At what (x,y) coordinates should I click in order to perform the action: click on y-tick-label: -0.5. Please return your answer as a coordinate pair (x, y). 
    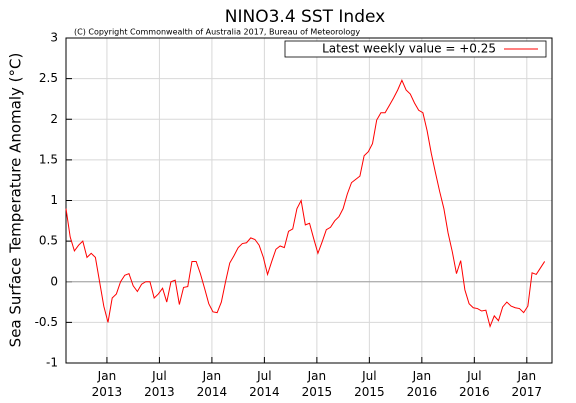
    Looking at the image, I should click on (46, 322).